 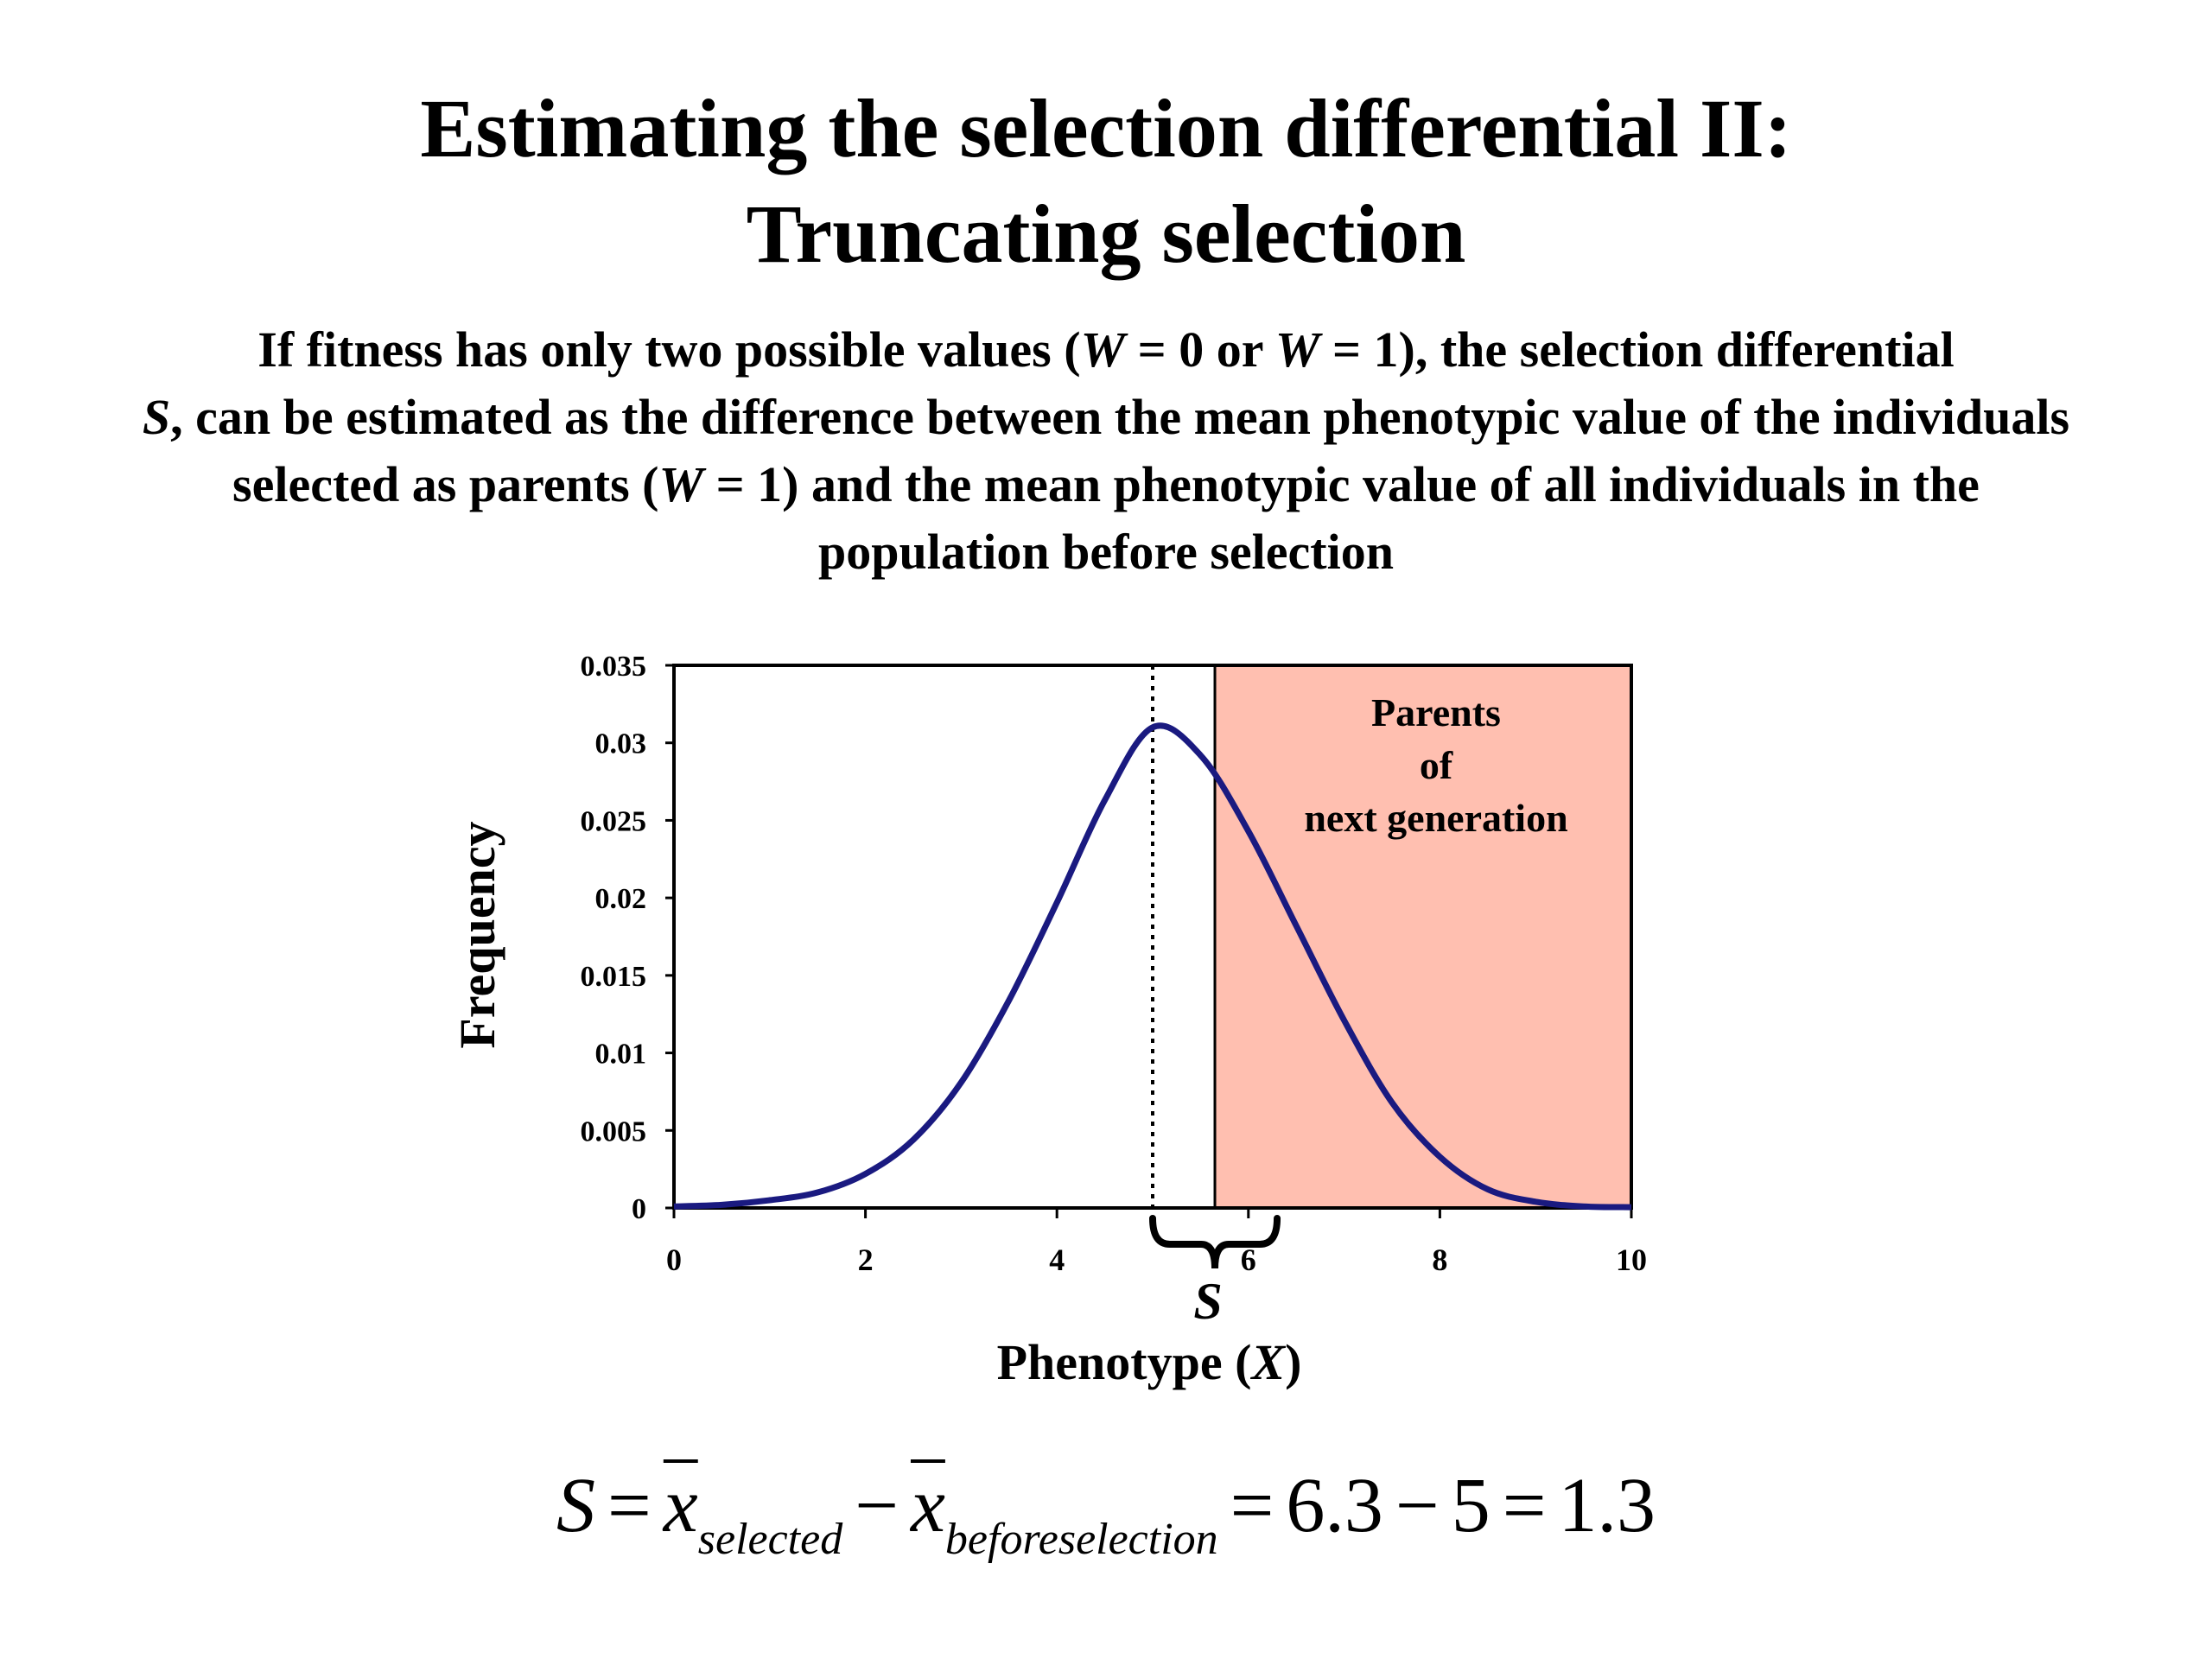 What do you see at coordinates (639, 1209) in the screenshot?
I see `y-tick-label: 0` at bounding box center [639, 1209].